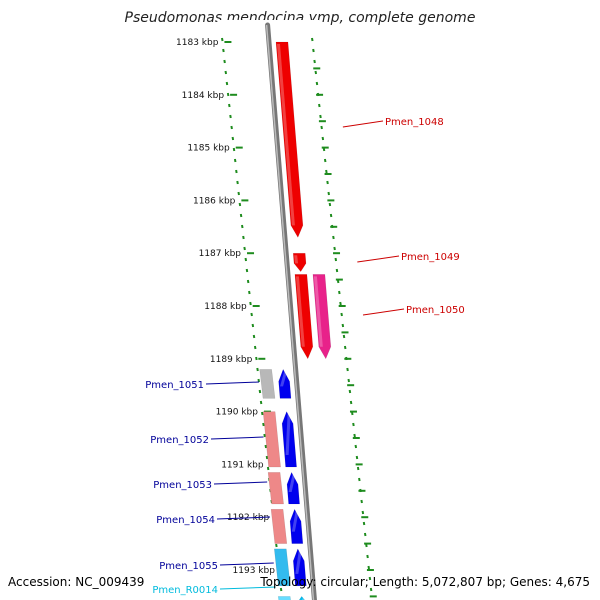 This screenshot has height=600, width=600. What do you see at coordinates (303, 597) in the screenshot?
I see `gene-arrow-pmen-r0014` at bounding box center [303, 597].